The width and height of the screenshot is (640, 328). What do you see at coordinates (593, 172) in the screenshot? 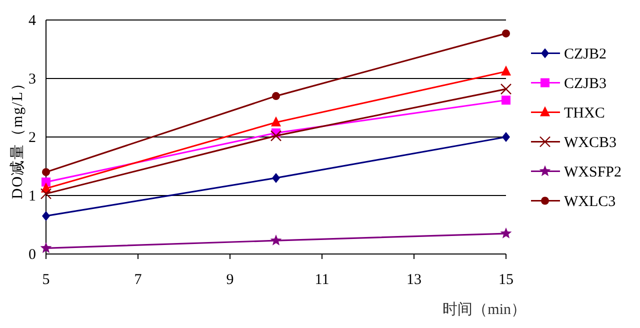
I see `legend-label: WXSFP2` at bounding box center [593, 172].